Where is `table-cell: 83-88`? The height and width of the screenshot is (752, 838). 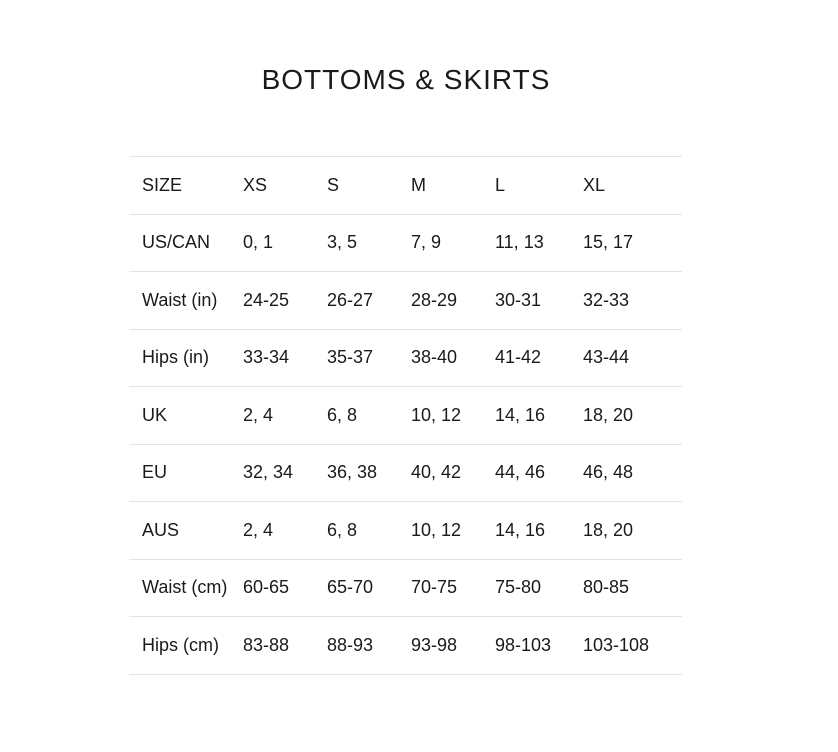
table-cell: 83-88 is located at coordinates (285, 645).